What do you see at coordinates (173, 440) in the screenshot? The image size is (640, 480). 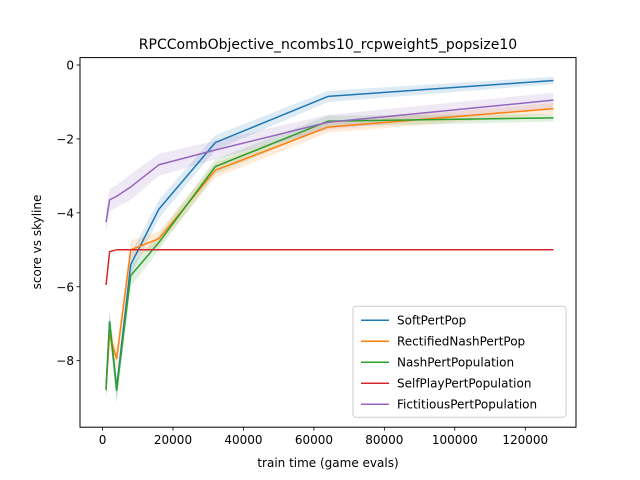 I see `x-tick-label: 20000` at bounding box center [173, 440].